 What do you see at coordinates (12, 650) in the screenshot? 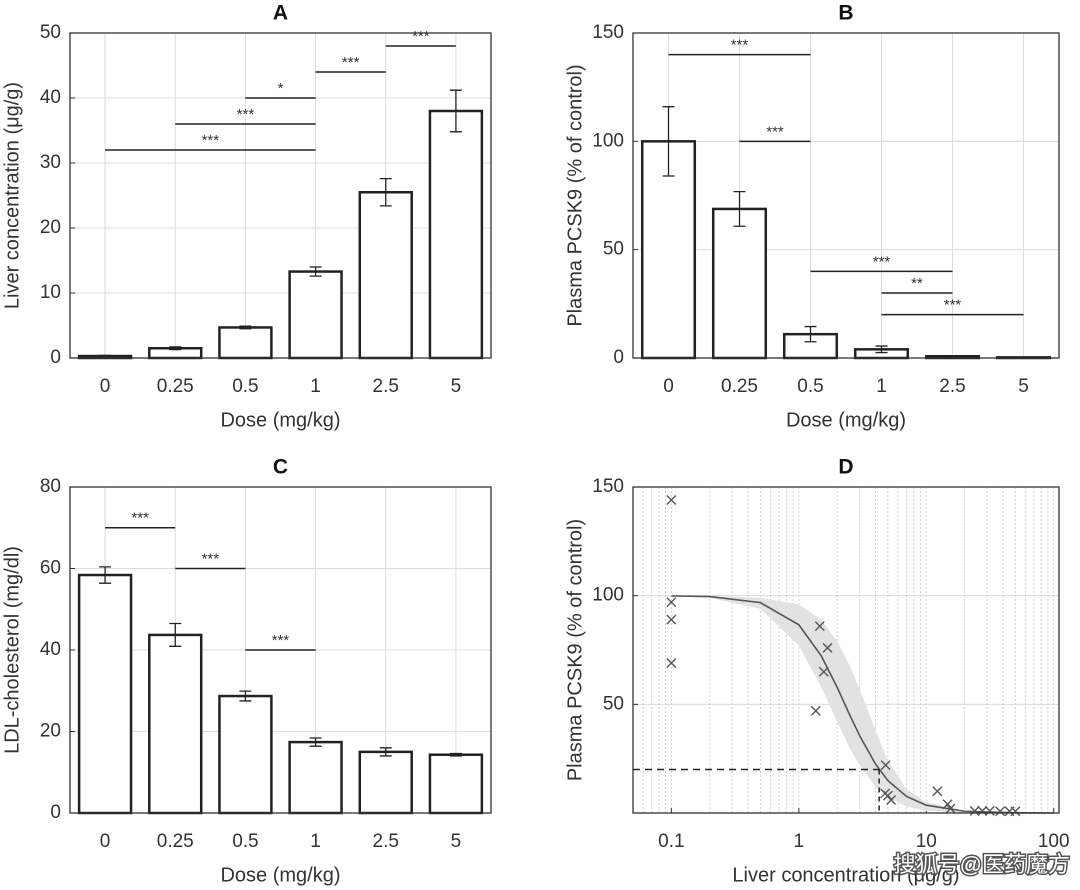
I see `y-axis-label: LDL-cholesterol (mg/dl)` at bounding box center [12, 650].